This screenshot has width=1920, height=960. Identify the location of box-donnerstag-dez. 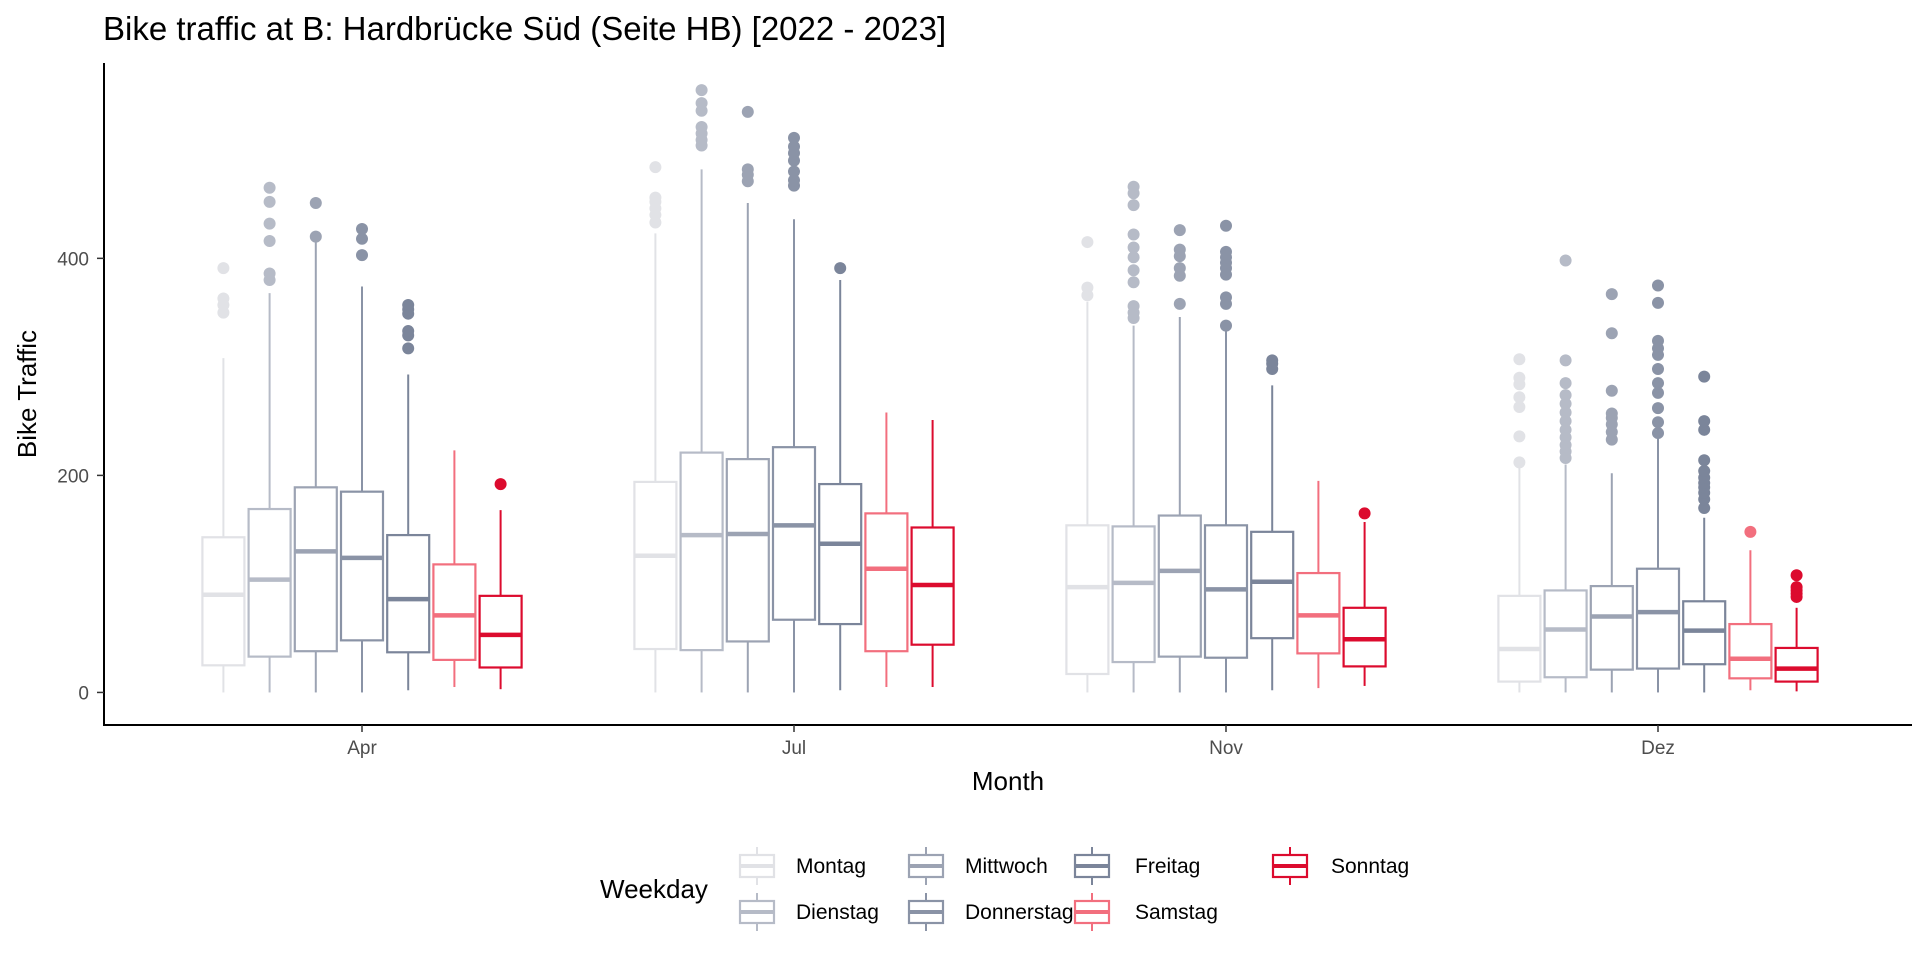
(1658, 486).